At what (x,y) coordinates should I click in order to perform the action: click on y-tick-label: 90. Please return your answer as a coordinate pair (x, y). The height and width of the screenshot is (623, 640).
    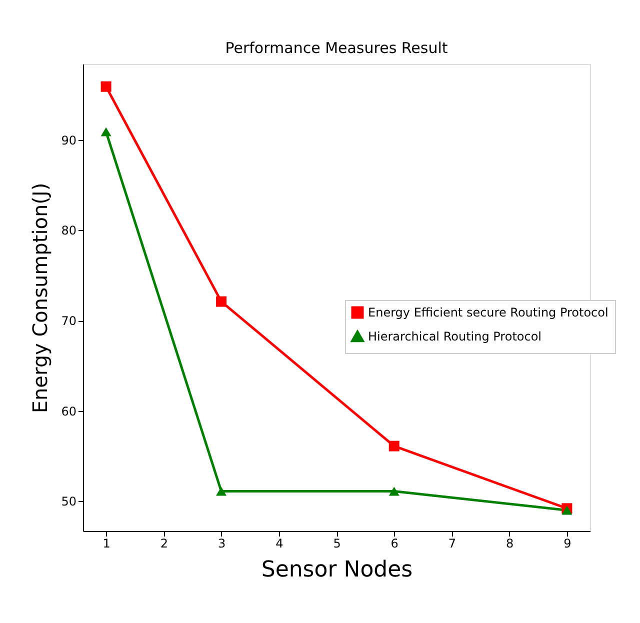
    Looking at the image, I should click on (68, 140).